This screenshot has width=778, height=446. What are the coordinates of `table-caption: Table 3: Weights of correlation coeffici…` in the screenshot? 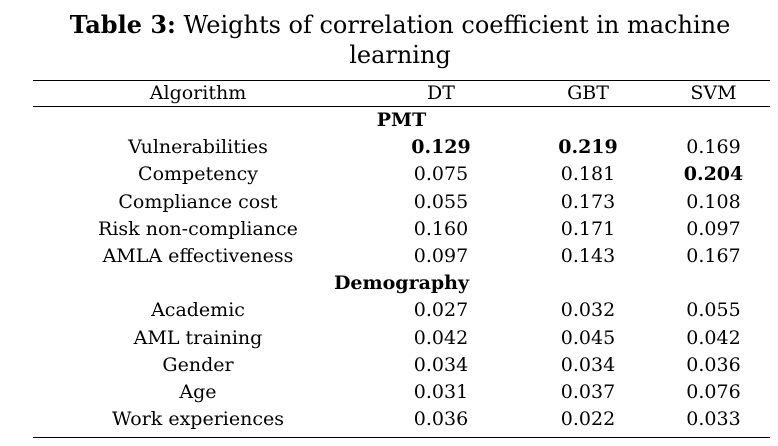 It's located at (400, 40).